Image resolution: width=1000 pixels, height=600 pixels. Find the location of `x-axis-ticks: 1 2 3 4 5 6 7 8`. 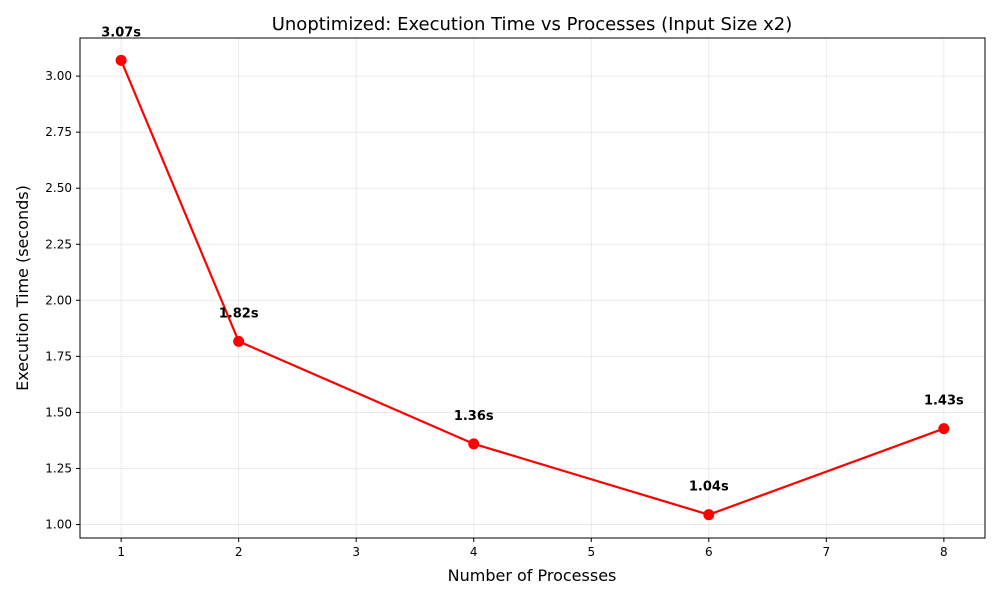

x-axis-ticks: 1 2 3 4 5 6 7 8 is located at coordinates (532, 548).